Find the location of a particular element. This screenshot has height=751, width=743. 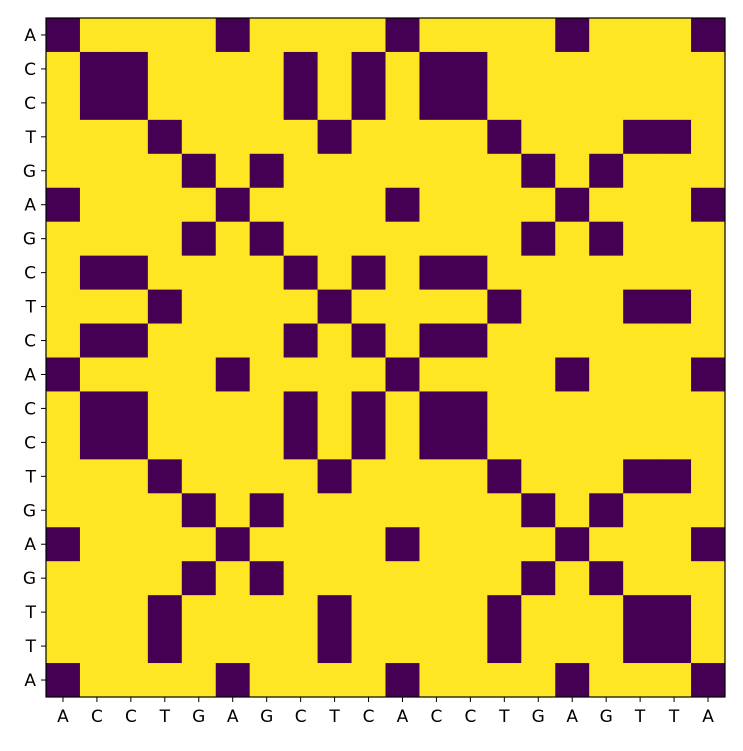

y-tick-label: A is located at coordinates (30, 681).